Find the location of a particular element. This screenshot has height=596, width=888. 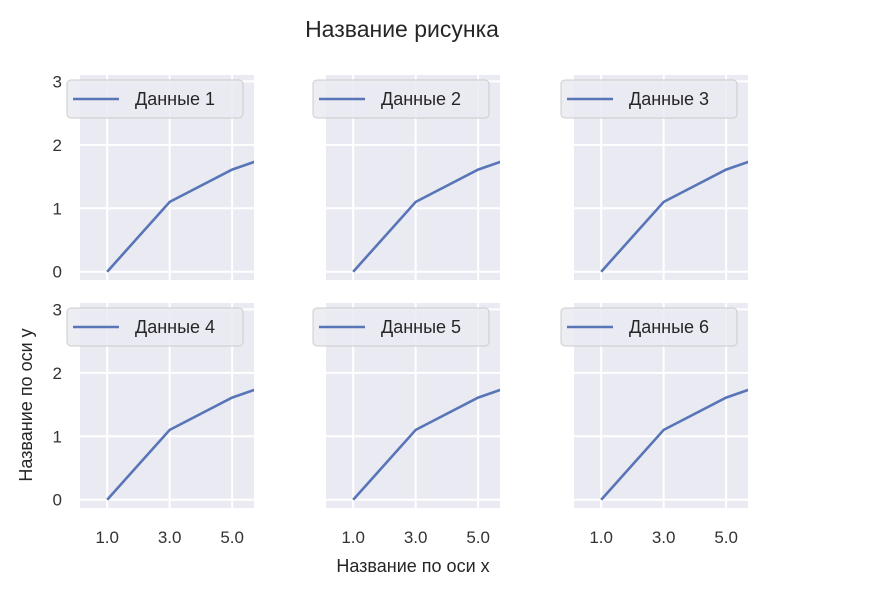

legend-label: Данные 1 is located at coordinates (175, 99).